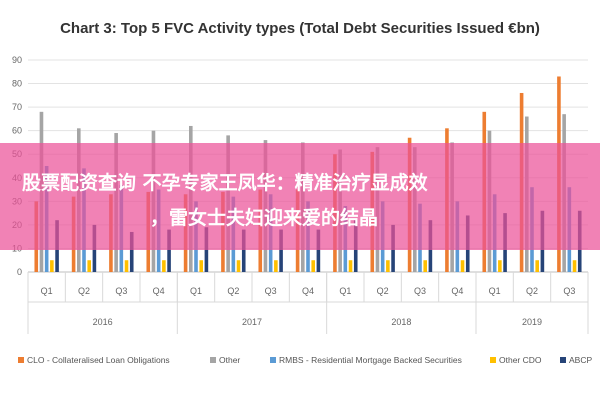 Image resolution: width=600 pixels, height=400 pixels. Describe the element at coordinates (520, 360) in the screenshot. I see `legend-label: Other CDO` at that location.